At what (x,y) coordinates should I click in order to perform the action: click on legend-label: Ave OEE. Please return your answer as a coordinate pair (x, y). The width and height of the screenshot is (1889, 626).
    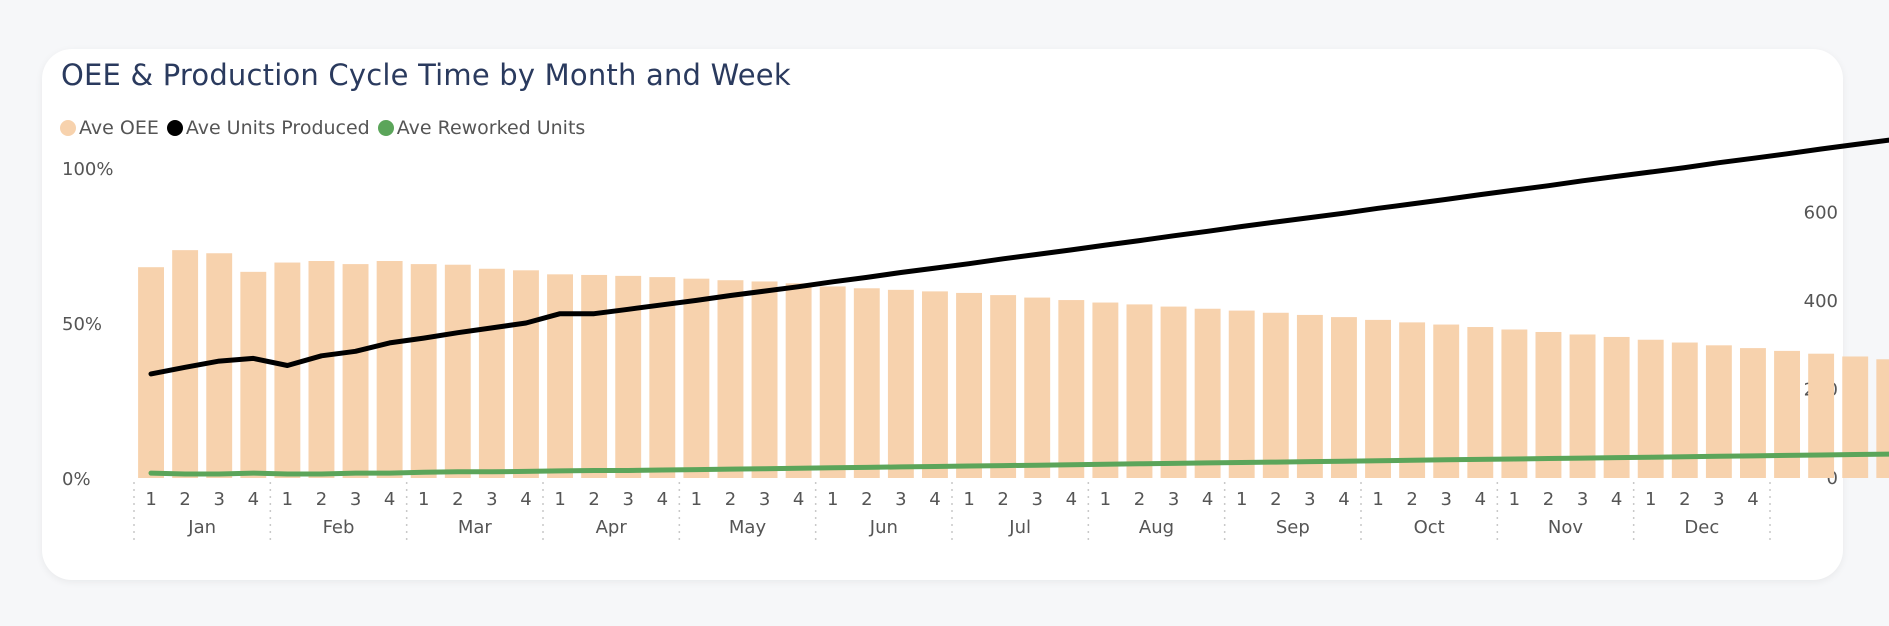
    Looking at the image, I should click on (119, 128).